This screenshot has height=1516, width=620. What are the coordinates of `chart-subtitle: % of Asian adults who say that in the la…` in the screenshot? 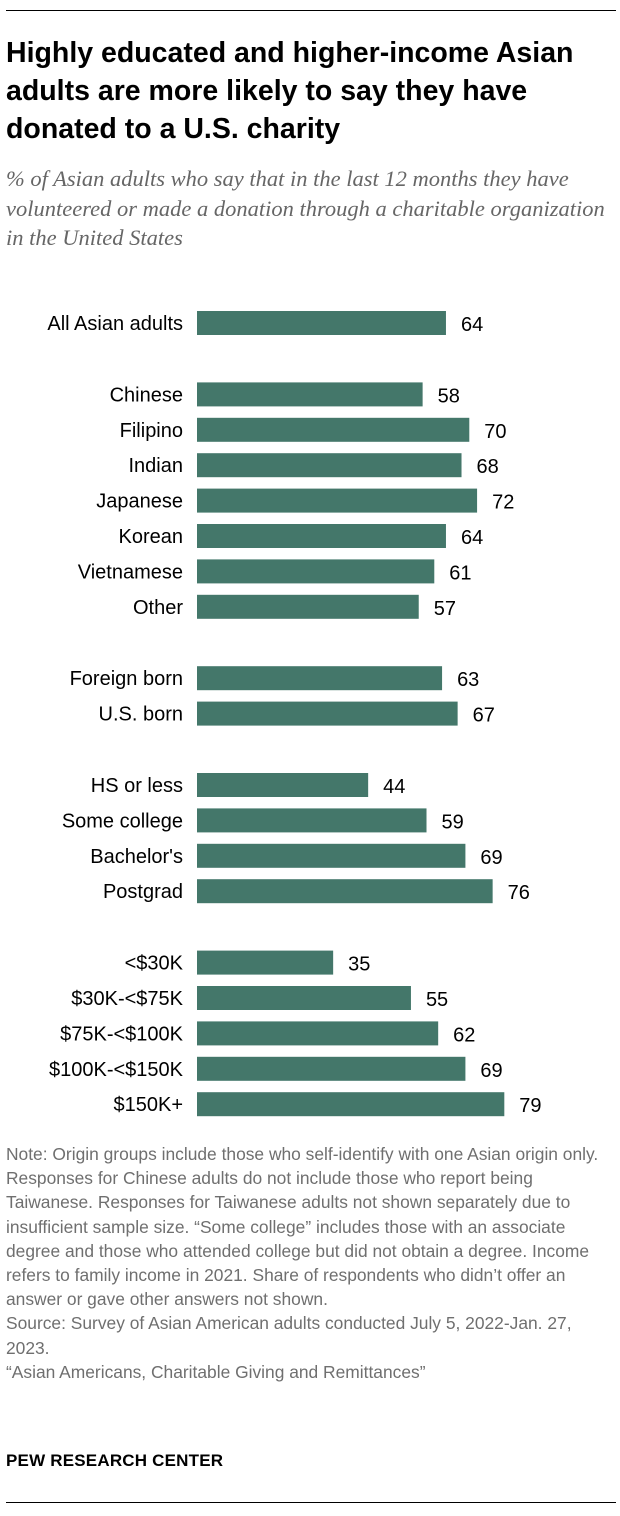 It's located at (305, 208).